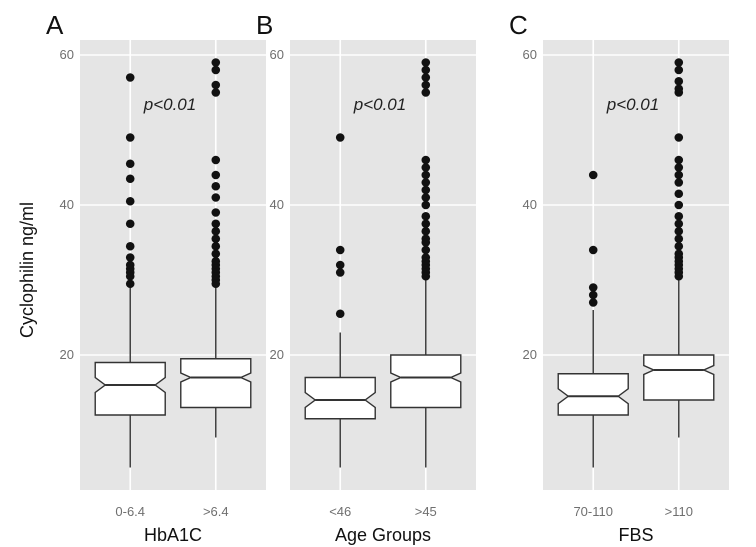  Describe the element at coordinates (55, 25) in the screenshot. I see `panel-letter: A` at that location.